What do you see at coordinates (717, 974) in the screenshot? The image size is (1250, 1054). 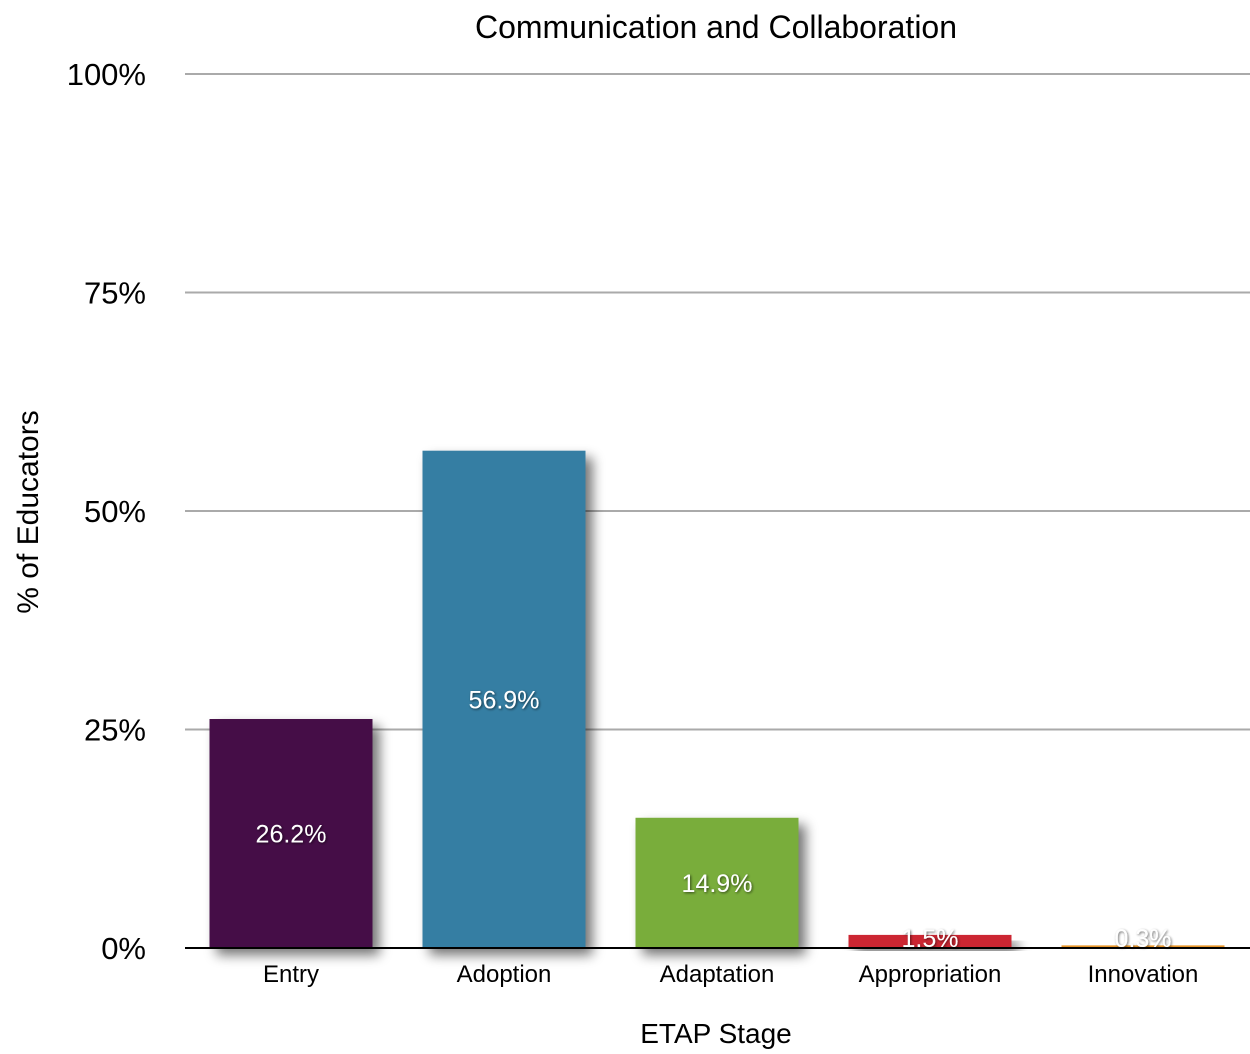 I see `x-tick-label: Adaptation` at bounding box center [717, 974].